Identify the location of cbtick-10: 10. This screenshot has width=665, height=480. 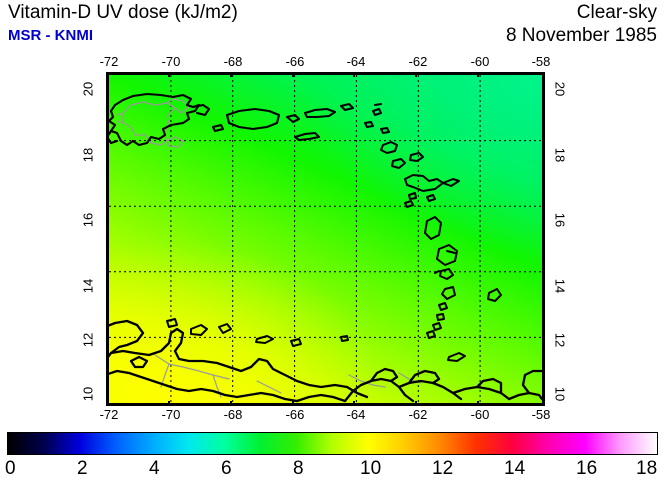
(371, 468).